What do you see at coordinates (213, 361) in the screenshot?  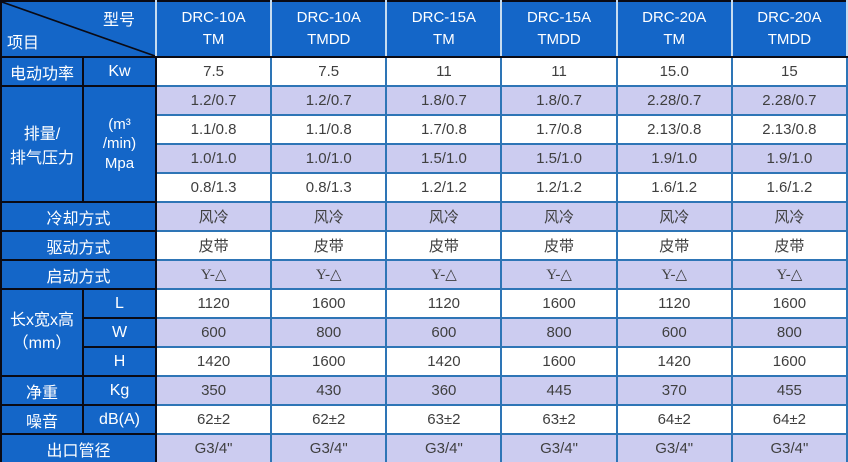 I see `spec-cell: 1420` at bounding box center [213, 361].